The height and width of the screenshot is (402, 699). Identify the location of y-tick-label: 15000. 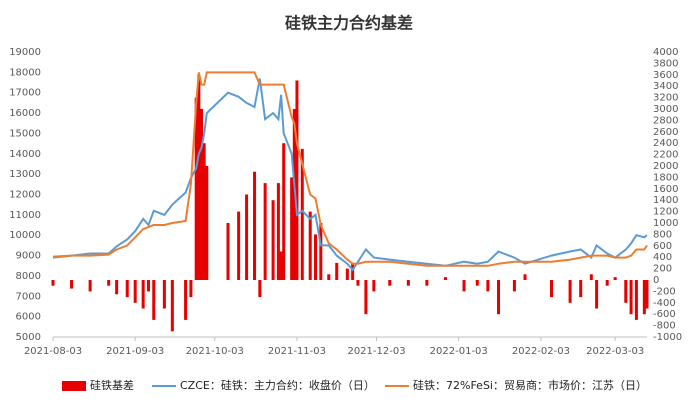
(25, 133).